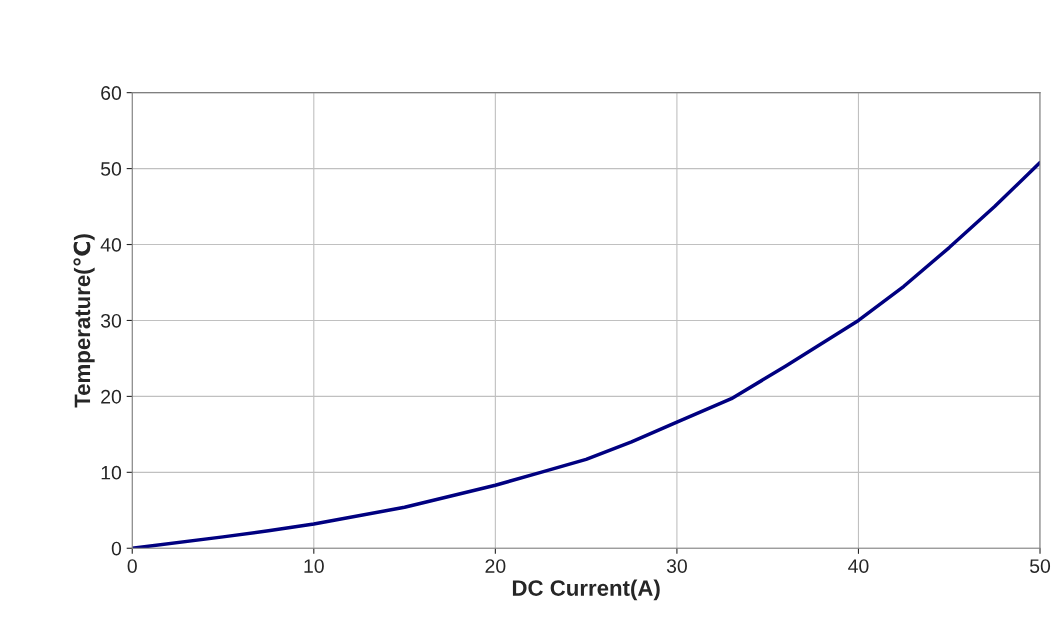 The image size is (1058, 639). Describe the element at coordinates (111, 472) in the screenshot. I see `y-tick-label: 10` at that location.